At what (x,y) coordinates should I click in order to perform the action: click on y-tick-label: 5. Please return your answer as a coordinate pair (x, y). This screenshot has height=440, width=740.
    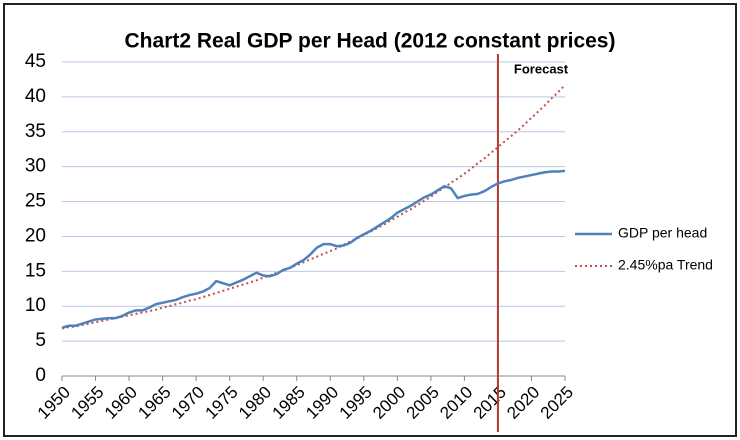
    Looking at the image, I should click on (40, 340).